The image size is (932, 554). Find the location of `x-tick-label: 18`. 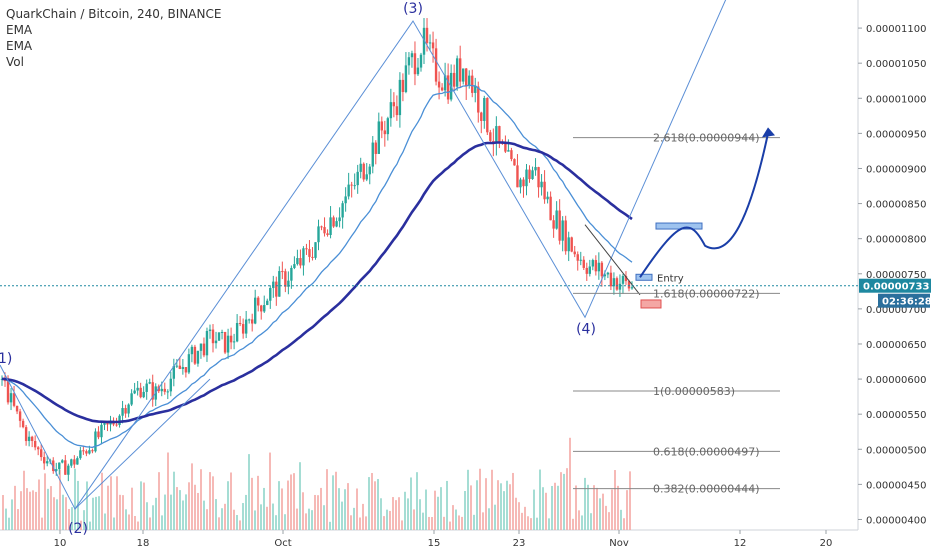

x-tick-label: 18 is located at coordinates (143, 543).